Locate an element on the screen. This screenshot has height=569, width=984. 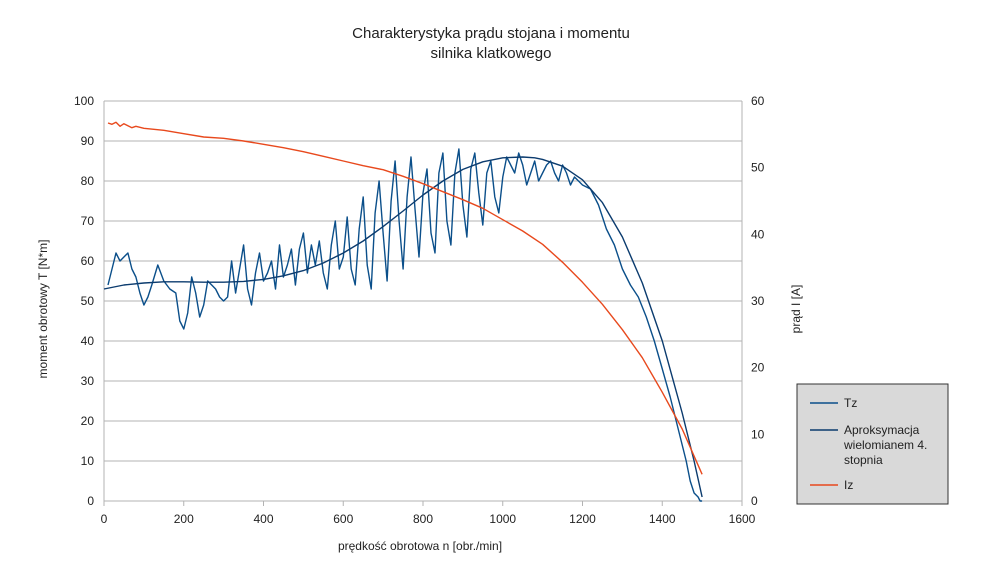
y2-tick-label-30: 30 is located at coordinates (758, 301).